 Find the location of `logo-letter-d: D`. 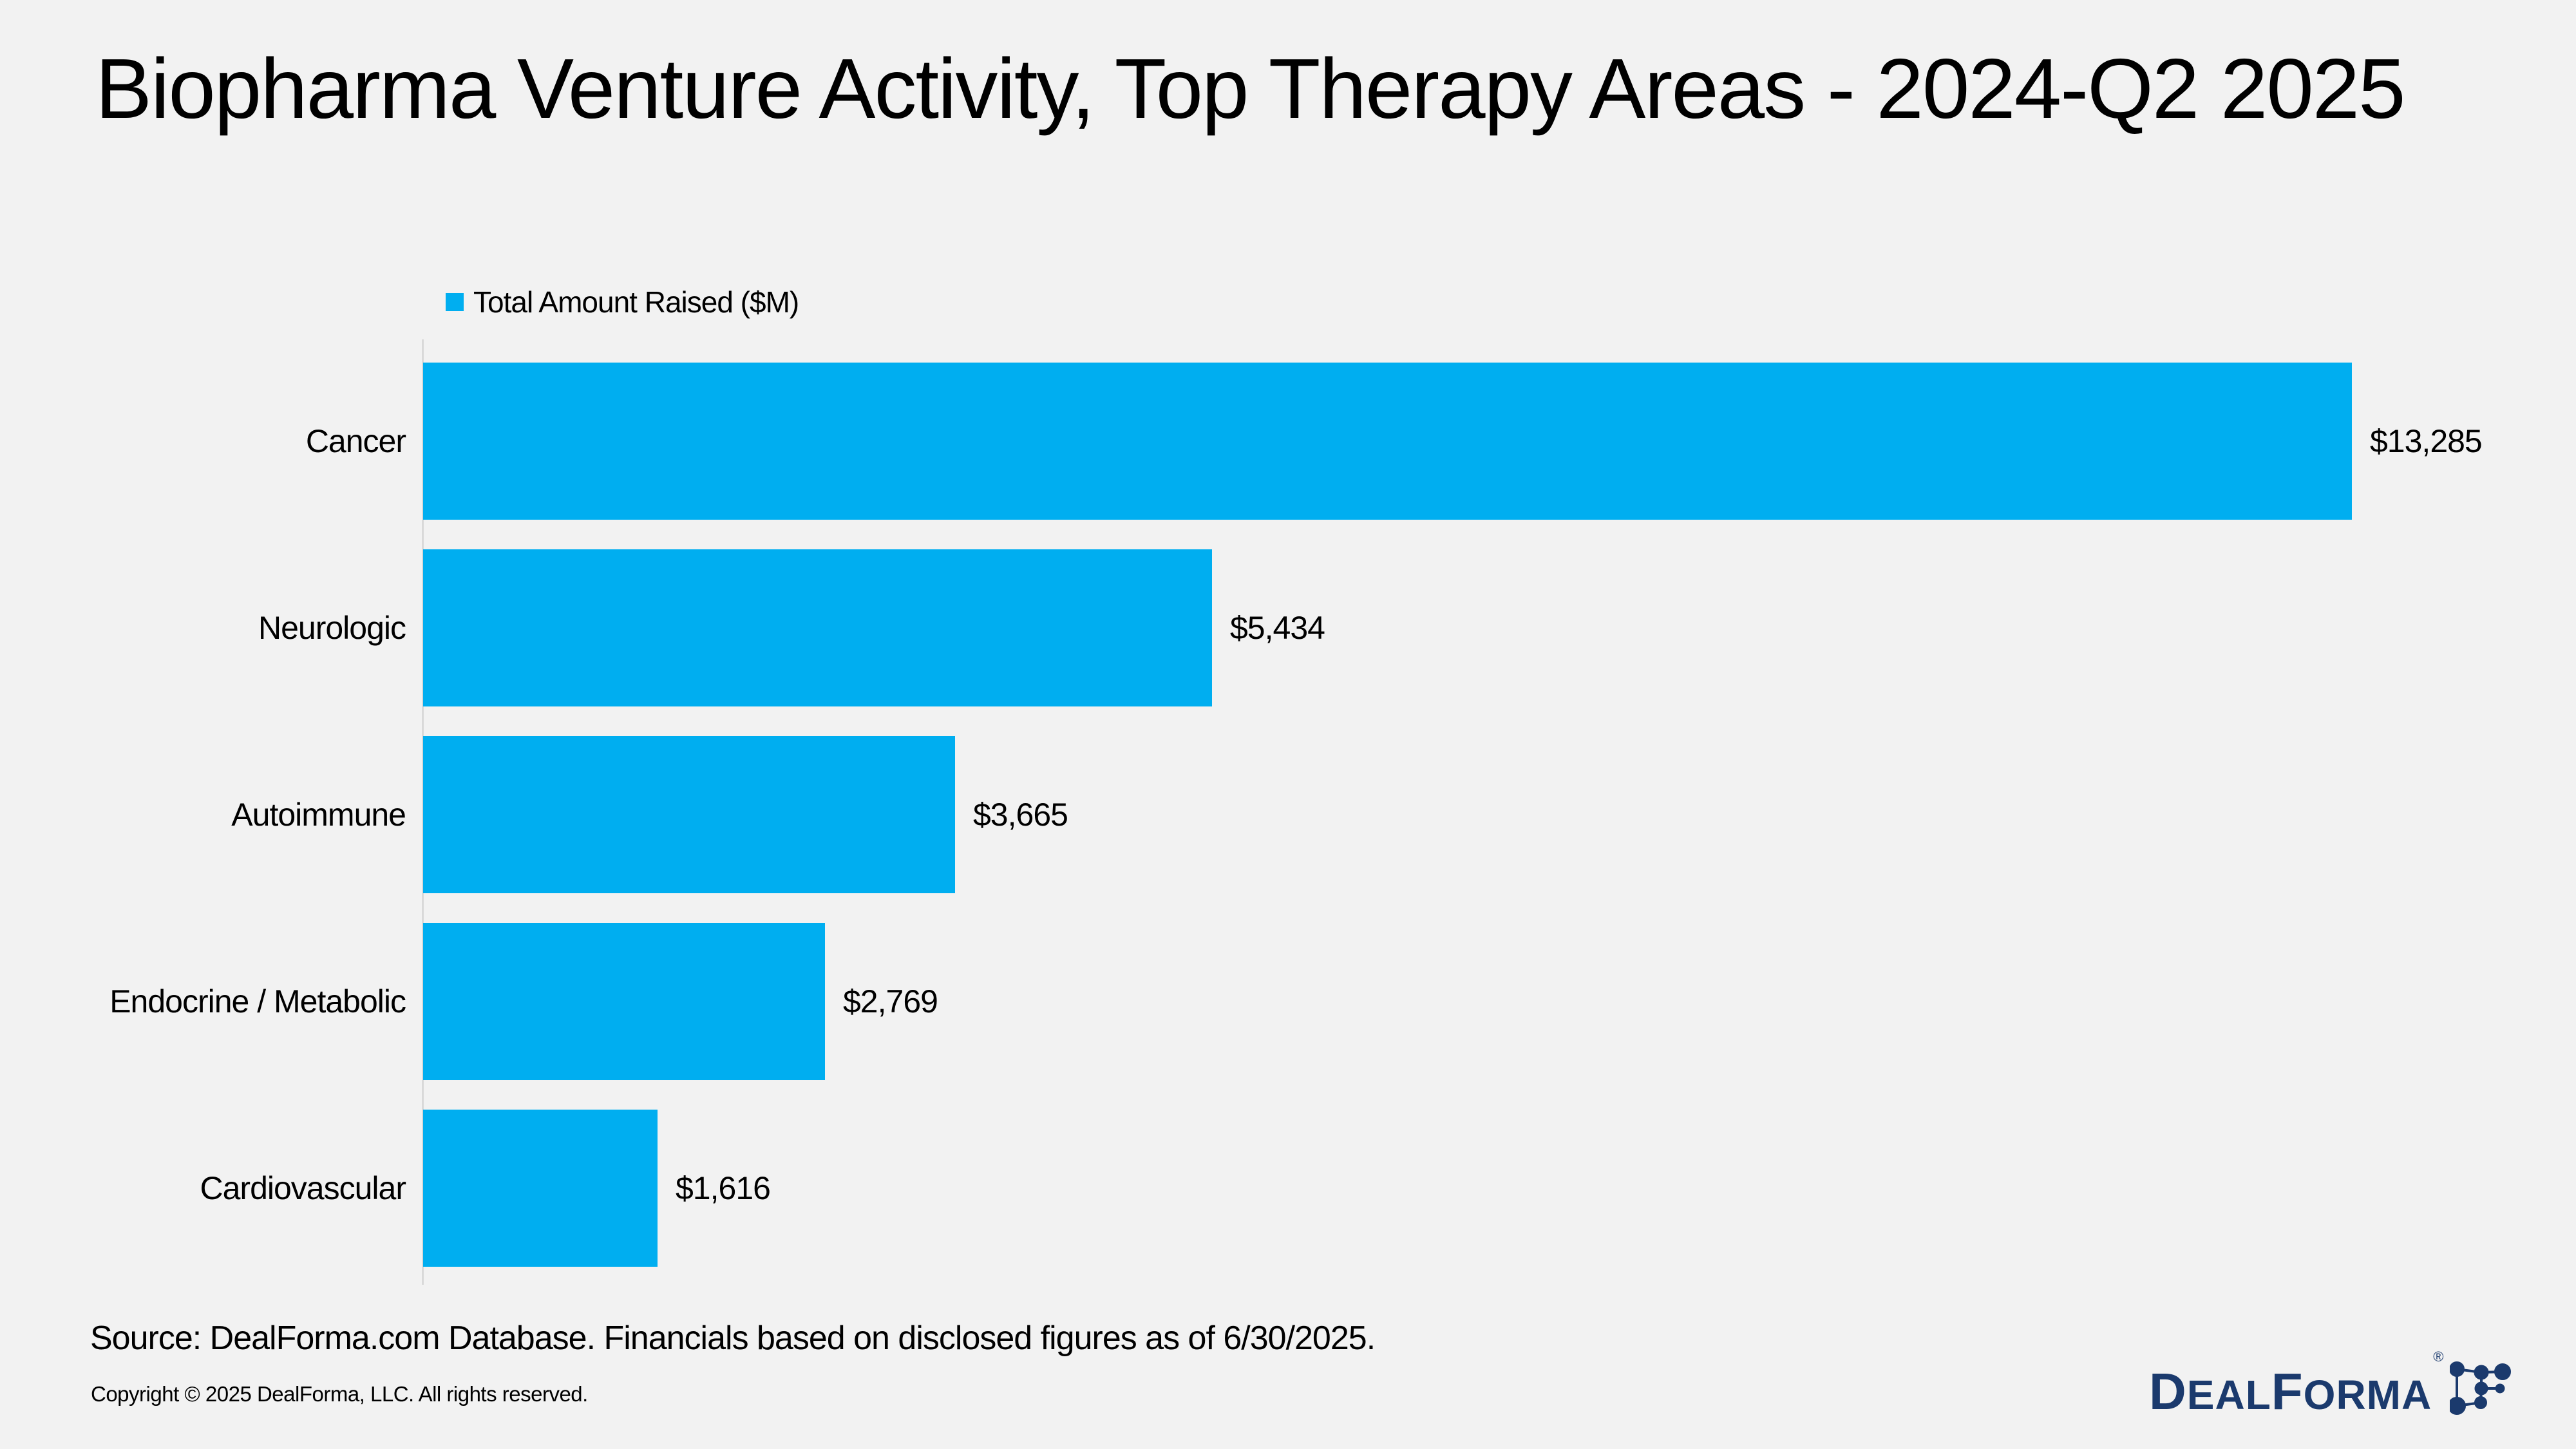

logo-letter-d: D is located at coordinates (2168, 1391).